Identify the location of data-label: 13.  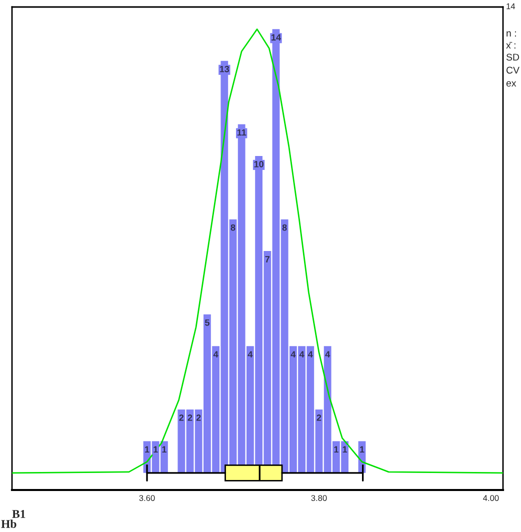
(225, 69).